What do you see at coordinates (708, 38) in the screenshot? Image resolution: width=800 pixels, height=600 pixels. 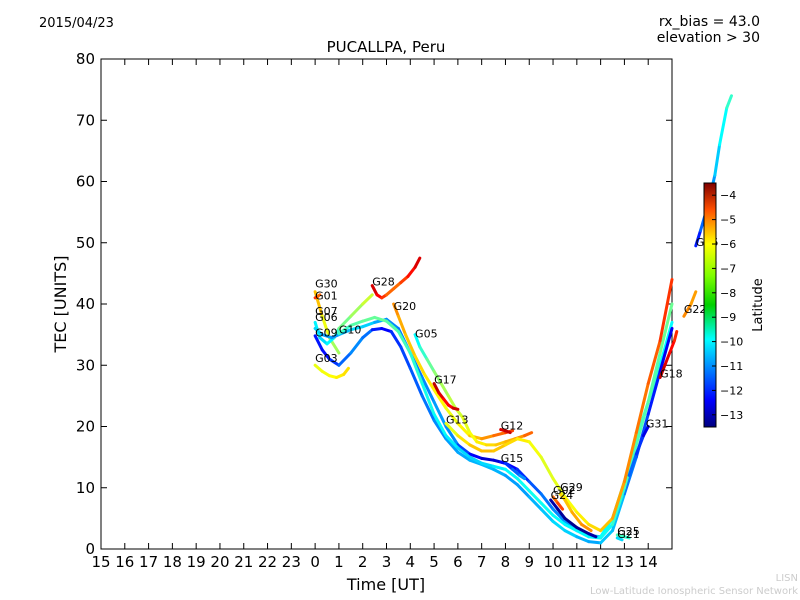 I see `elevation-label: elevation > 30` at bounding box center [708, 38].